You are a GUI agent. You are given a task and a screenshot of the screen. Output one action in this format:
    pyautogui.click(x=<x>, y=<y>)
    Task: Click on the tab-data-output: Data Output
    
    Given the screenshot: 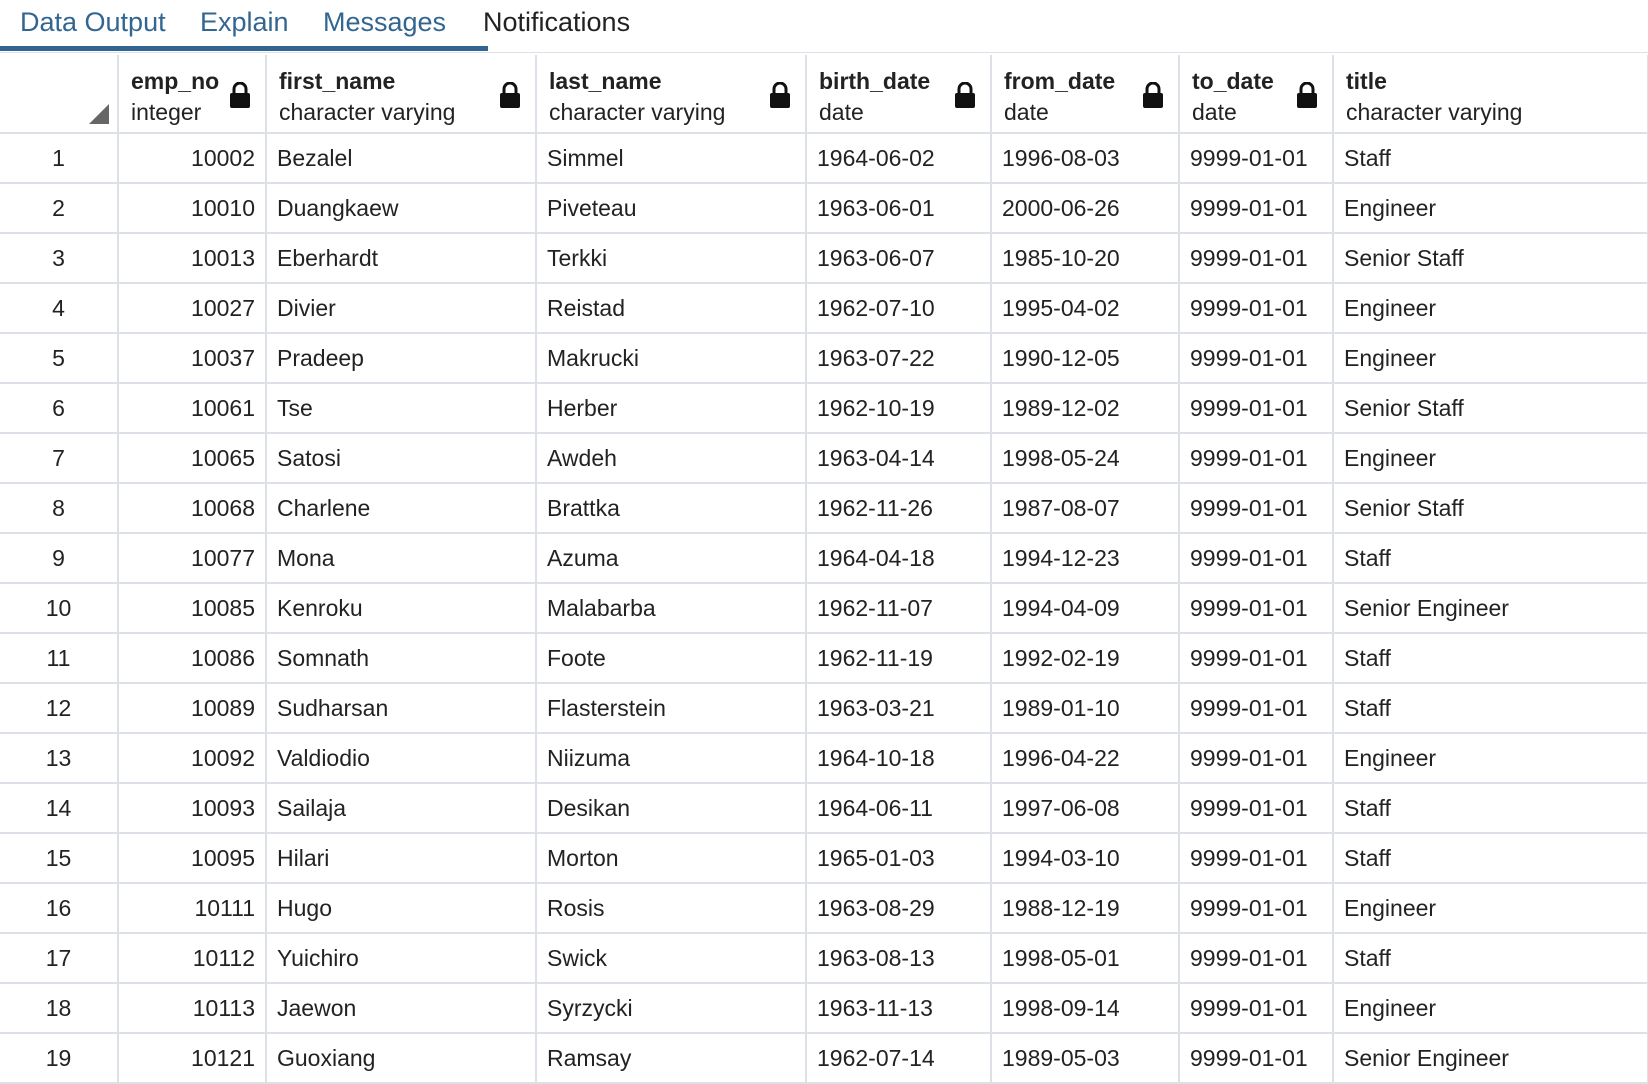 What is the action you would take?
    pyautogui.click(x=93, y=22)
    